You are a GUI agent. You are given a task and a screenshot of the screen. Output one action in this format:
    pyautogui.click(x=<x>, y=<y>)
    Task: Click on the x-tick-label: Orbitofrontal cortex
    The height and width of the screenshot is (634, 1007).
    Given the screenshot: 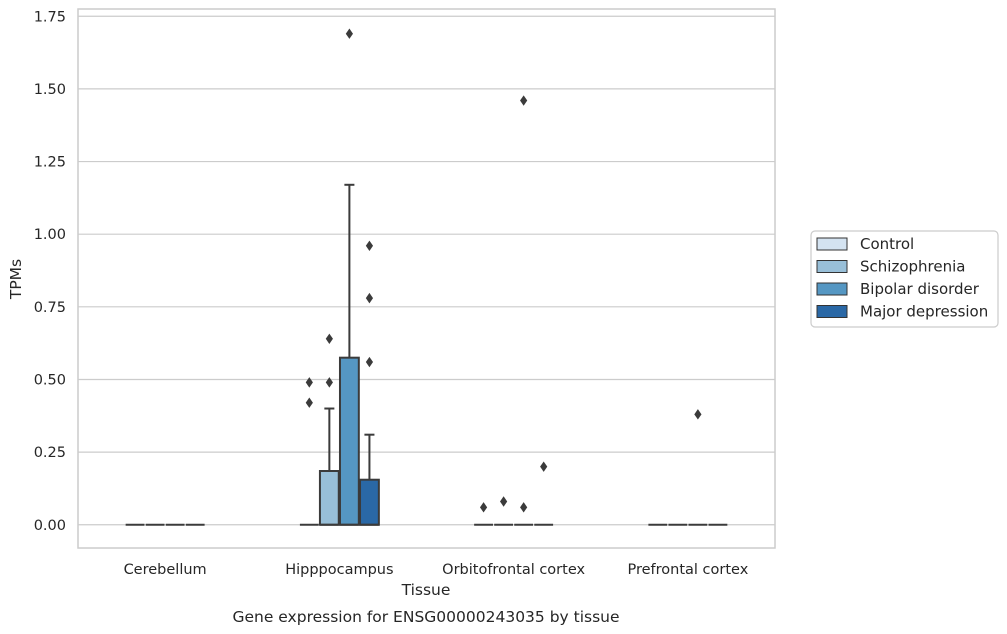 What is the action you would take?
    pyautogui.click(x=513, y=570)
    